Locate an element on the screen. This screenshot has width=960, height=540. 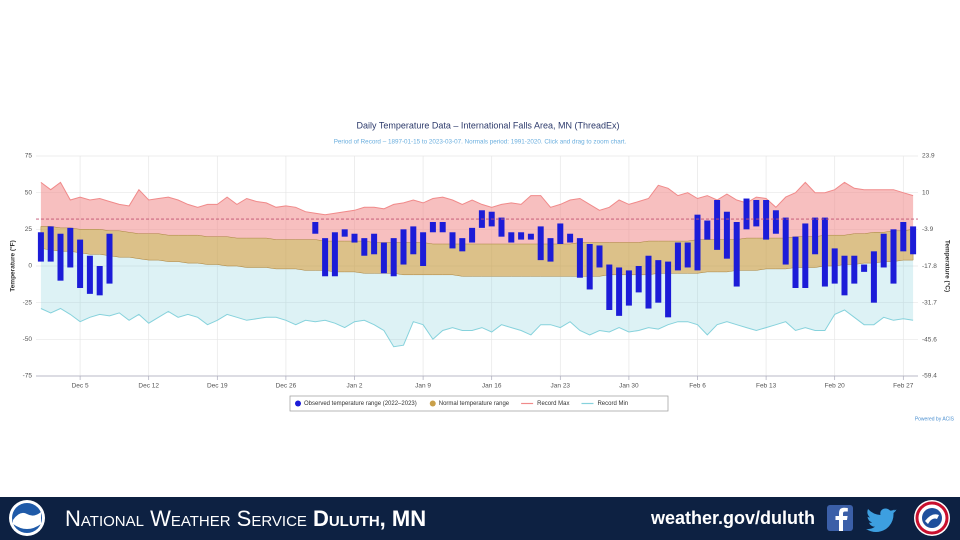
y-tick-label: 0 is located at coordinates (30, 266).